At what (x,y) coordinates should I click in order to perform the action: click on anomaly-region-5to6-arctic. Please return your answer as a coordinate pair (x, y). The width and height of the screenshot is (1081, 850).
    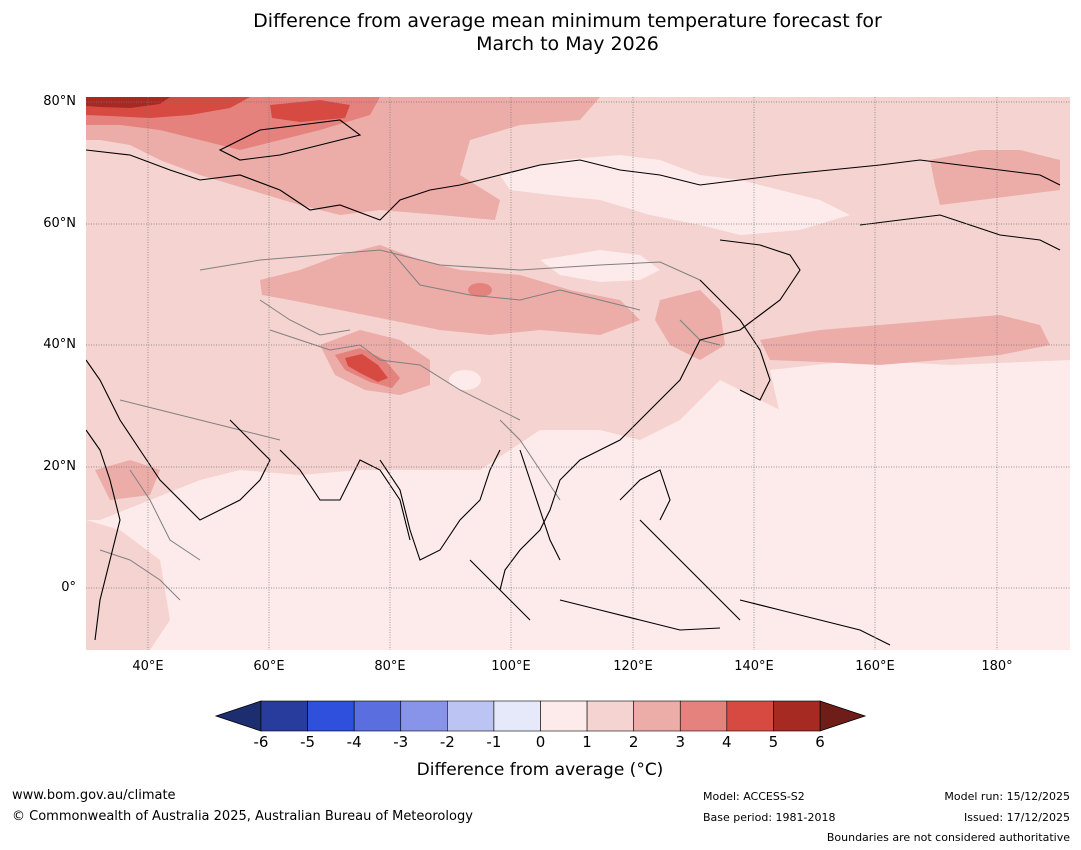
    Looking at the image, I should click on (128, 102).